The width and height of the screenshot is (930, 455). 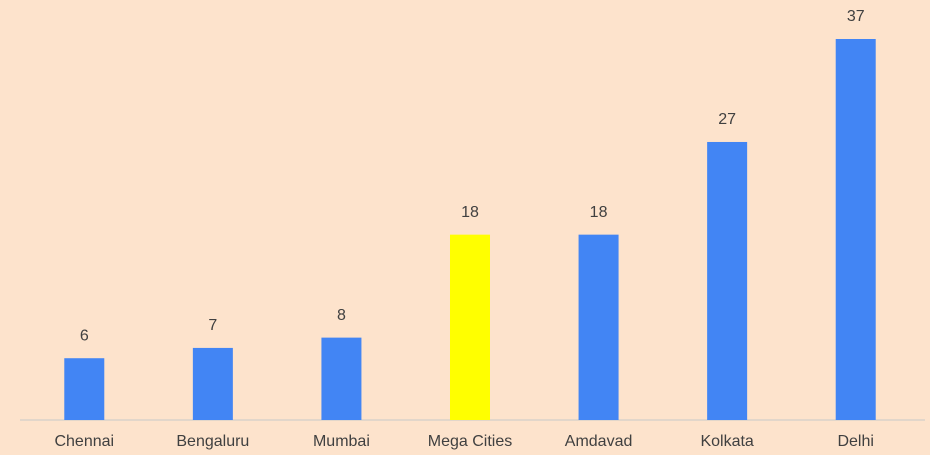 What do you see at coordinates (84, 335) in the screenshot?
I see `value-label: 6` at bounding box center [84, 335].